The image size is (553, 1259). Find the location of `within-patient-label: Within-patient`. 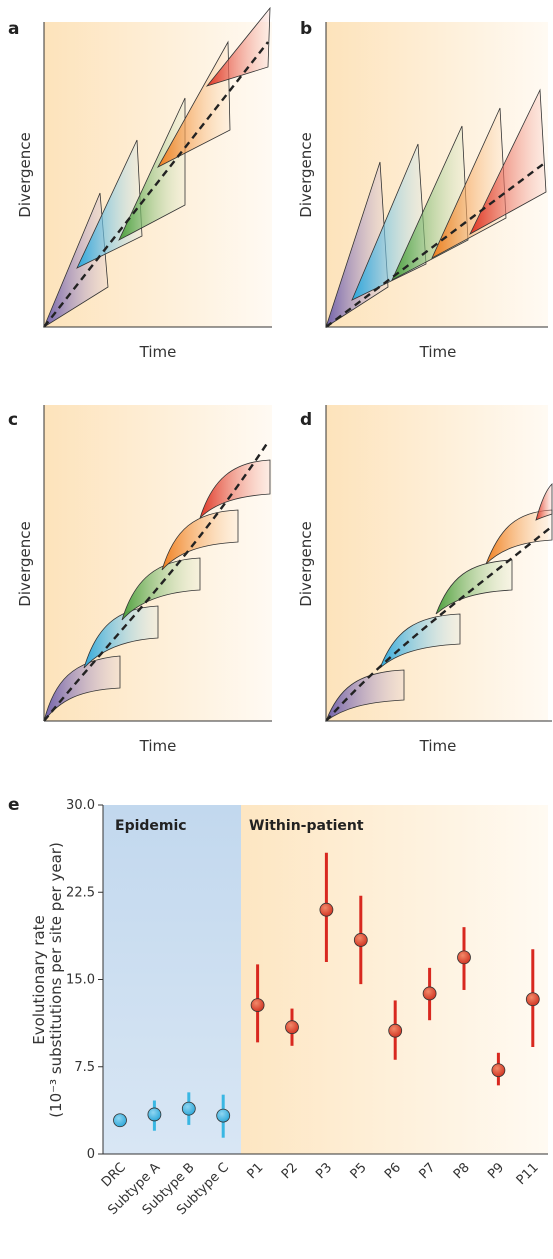

within-patient-label: Within-patient is located at coordinates (306, 826).